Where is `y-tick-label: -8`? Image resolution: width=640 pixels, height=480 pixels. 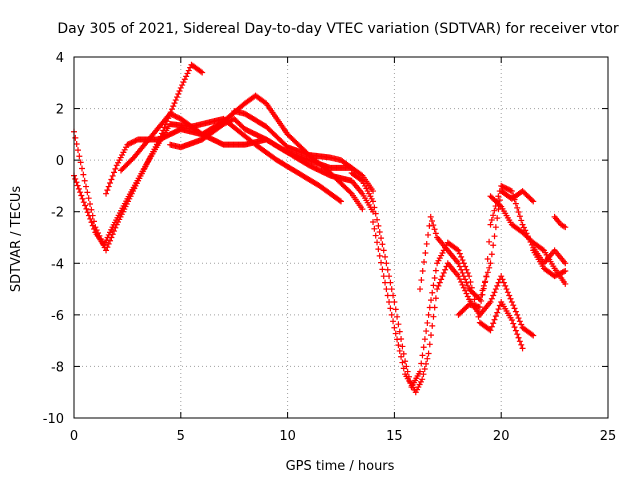
y-tick-label: -8 is located at coordinates (57, 367).